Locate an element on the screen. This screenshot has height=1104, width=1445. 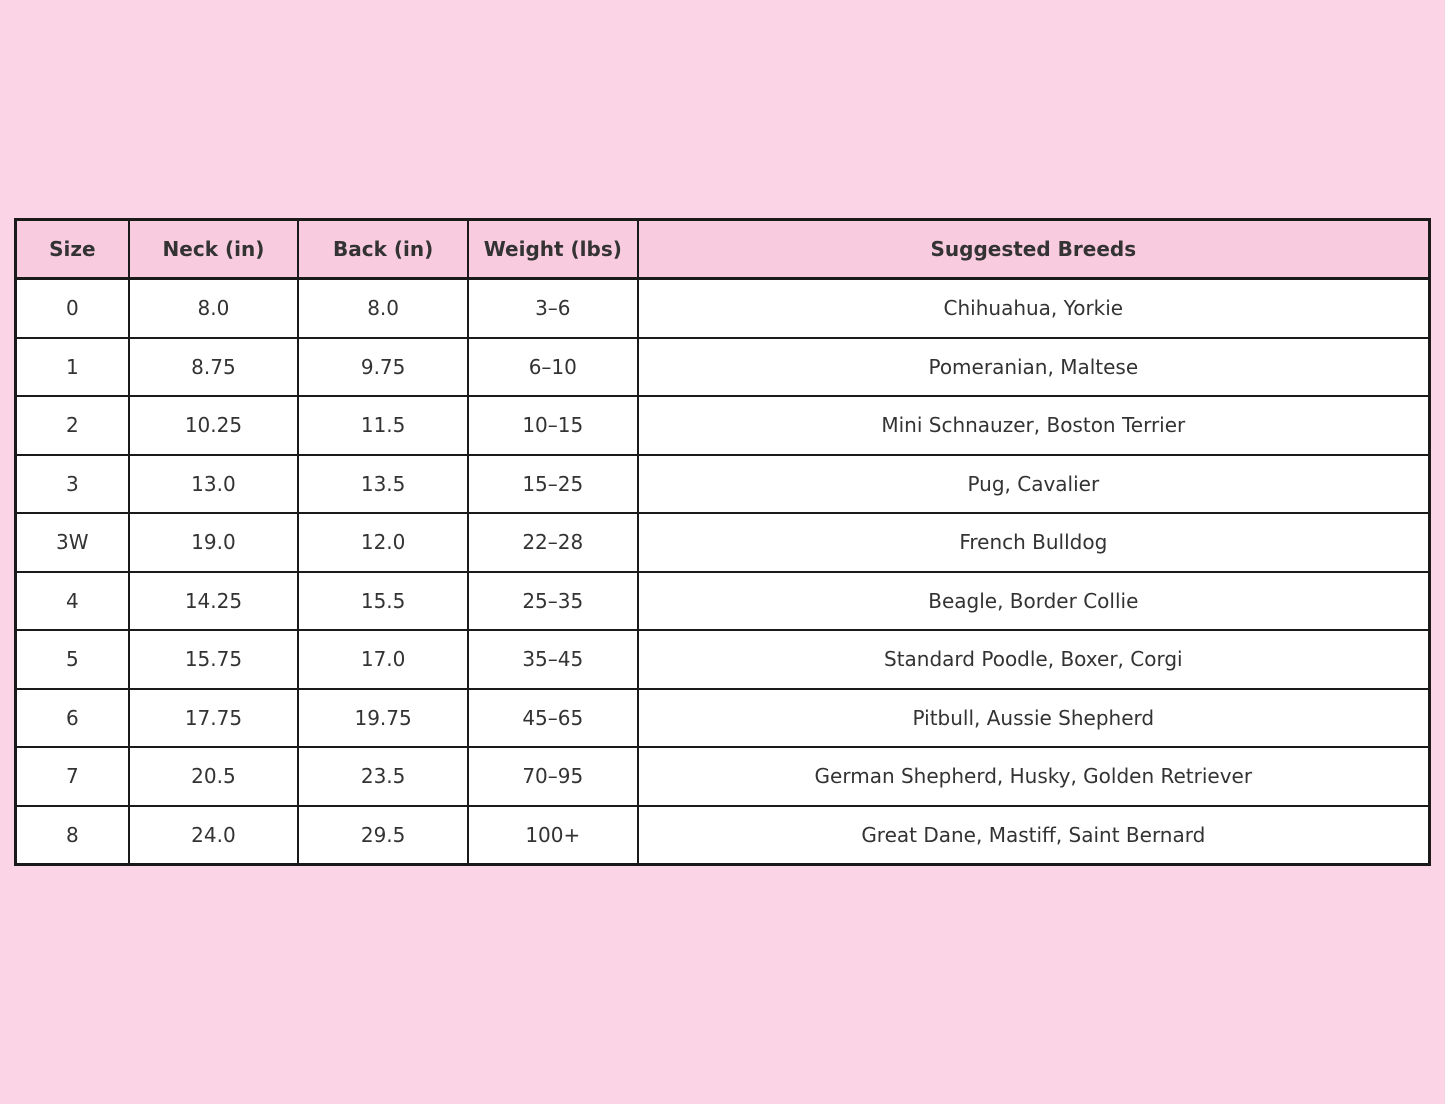
cell-neck: 8.0 is located at coordinates (213, 308).